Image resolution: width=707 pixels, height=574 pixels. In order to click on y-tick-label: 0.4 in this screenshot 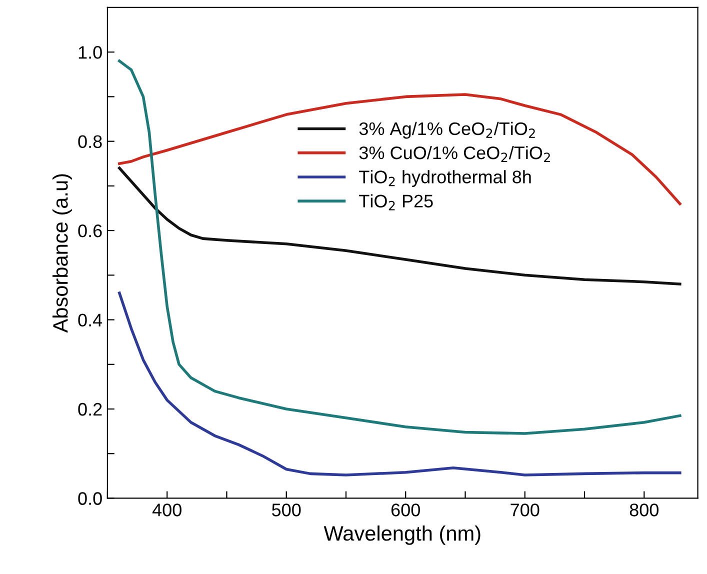, I will do `click(90, 320)`.